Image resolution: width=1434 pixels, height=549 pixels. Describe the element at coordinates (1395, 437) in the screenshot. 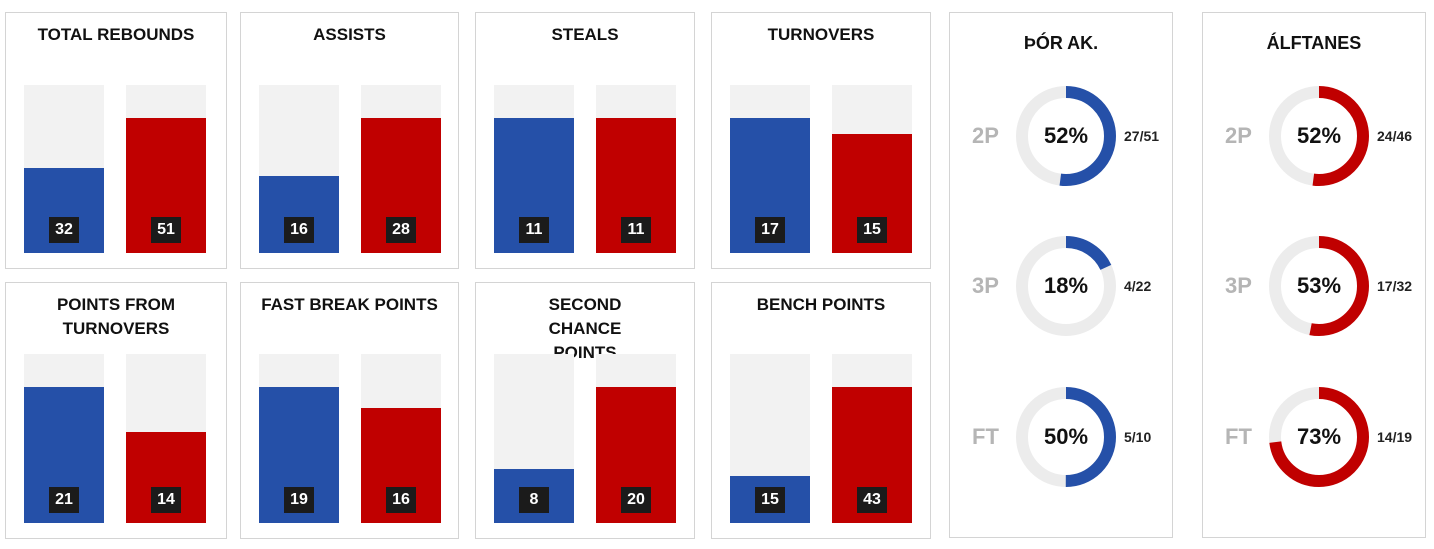

I see `made-attempted: 14/19` at that location.